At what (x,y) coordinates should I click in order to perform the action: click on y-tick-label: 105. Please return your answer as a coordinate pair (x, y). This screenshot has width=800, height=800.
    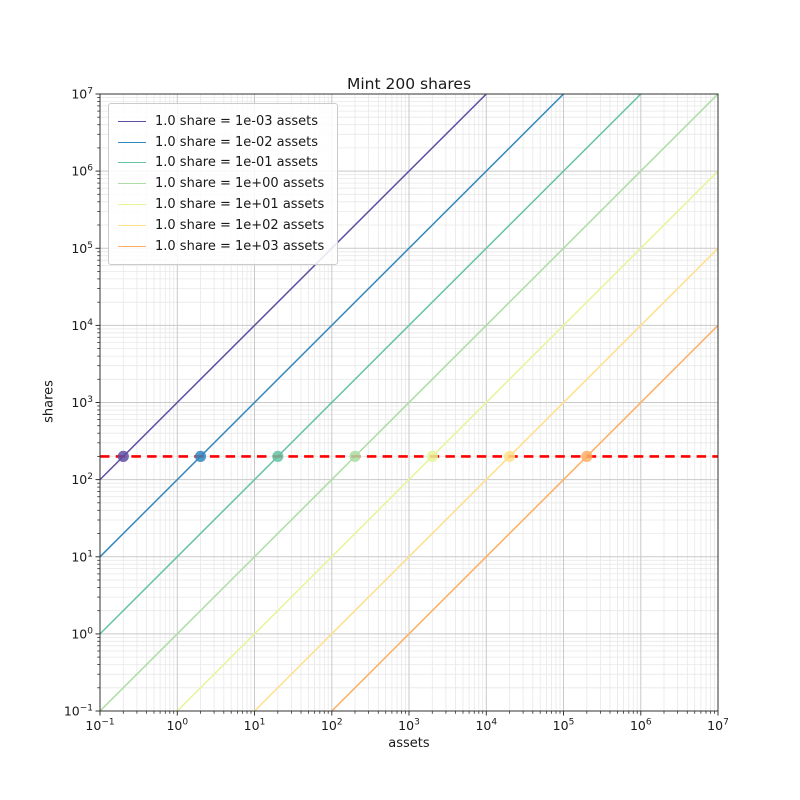
    Looking at the image, I should click on (82, 248).